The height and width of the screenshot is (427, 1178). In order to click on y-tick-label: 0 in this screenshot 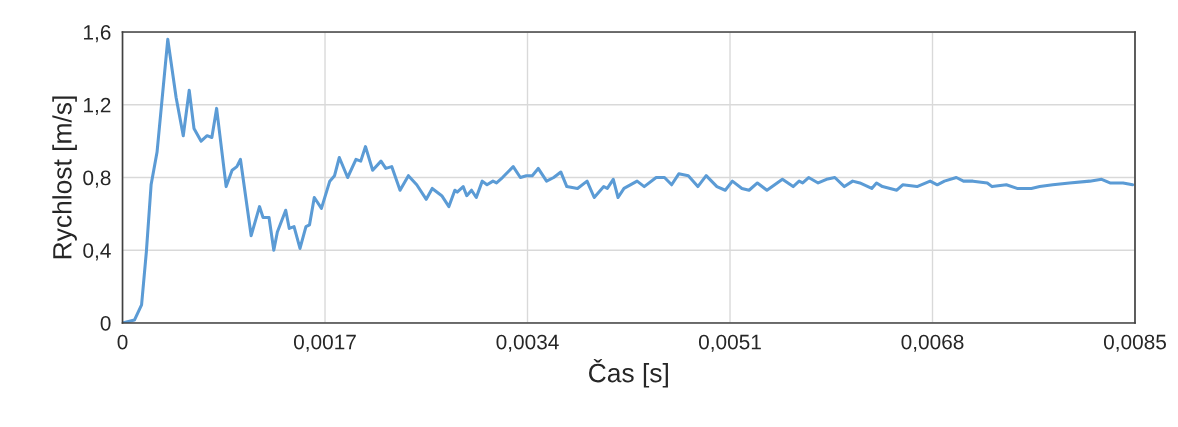, I will do `click(105, 323)`.